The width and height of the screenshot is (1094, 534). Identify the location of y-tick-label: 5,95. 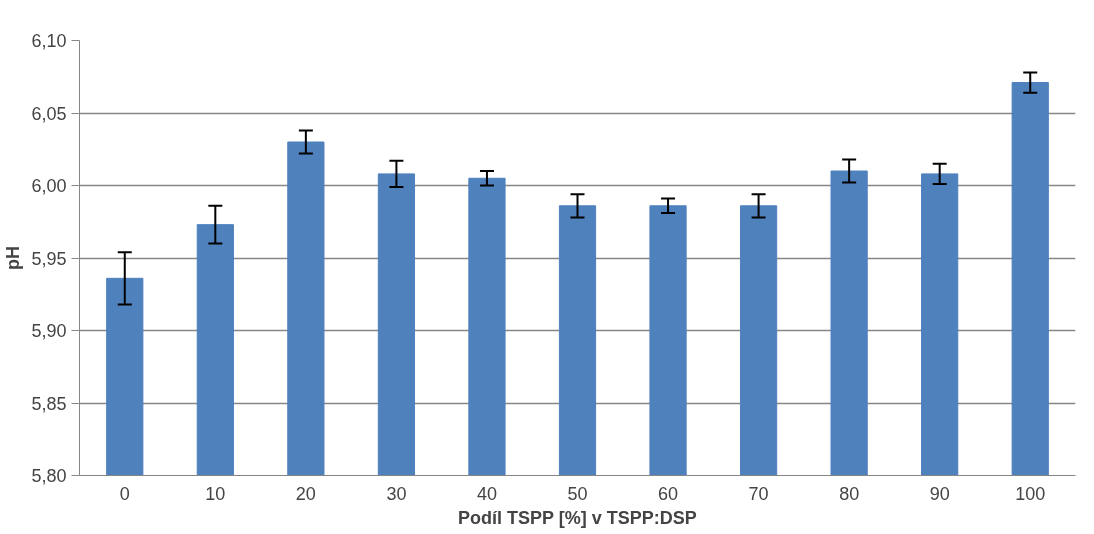
(49, 258).